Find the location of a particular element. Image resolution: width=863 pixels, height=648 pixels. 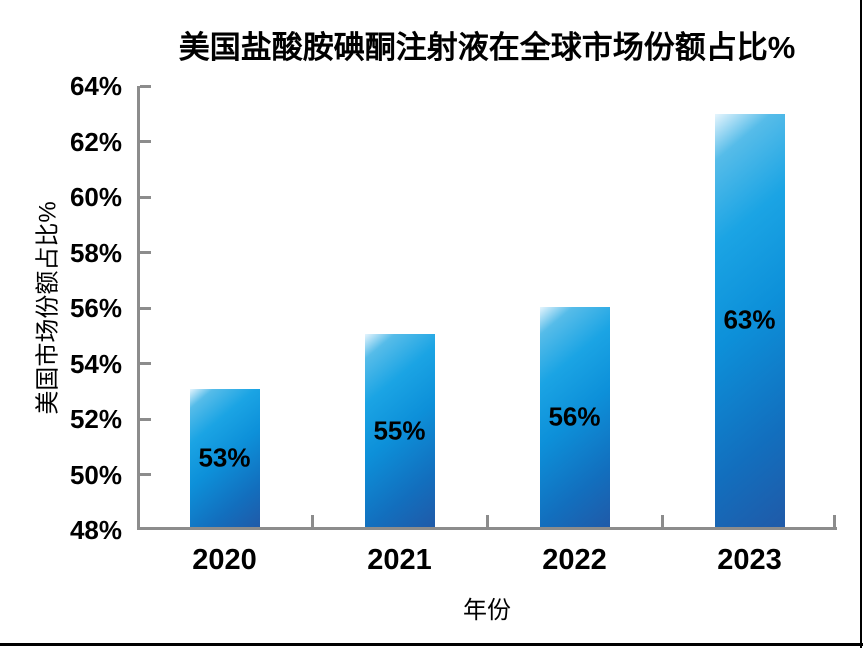

bar-value-label: 56% is located at coordinates (574, 416).